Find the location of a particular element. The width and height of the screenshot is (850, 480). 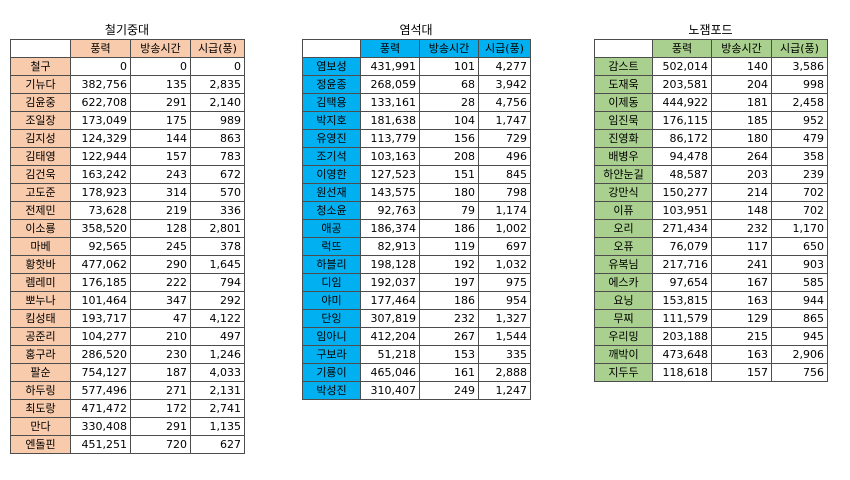

team-title-yeomseok: 염석대 is located at coordinates (416, 30).